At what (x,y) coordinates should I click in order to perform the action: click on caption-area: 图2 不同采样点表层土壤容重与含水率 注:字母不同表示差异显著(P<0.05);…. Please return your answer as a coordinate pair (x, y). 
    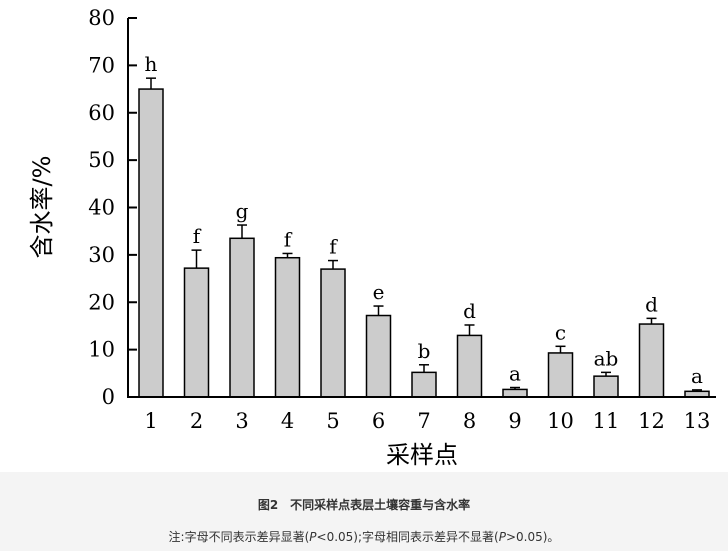
    Looking at the image, I should click on (364, 511).